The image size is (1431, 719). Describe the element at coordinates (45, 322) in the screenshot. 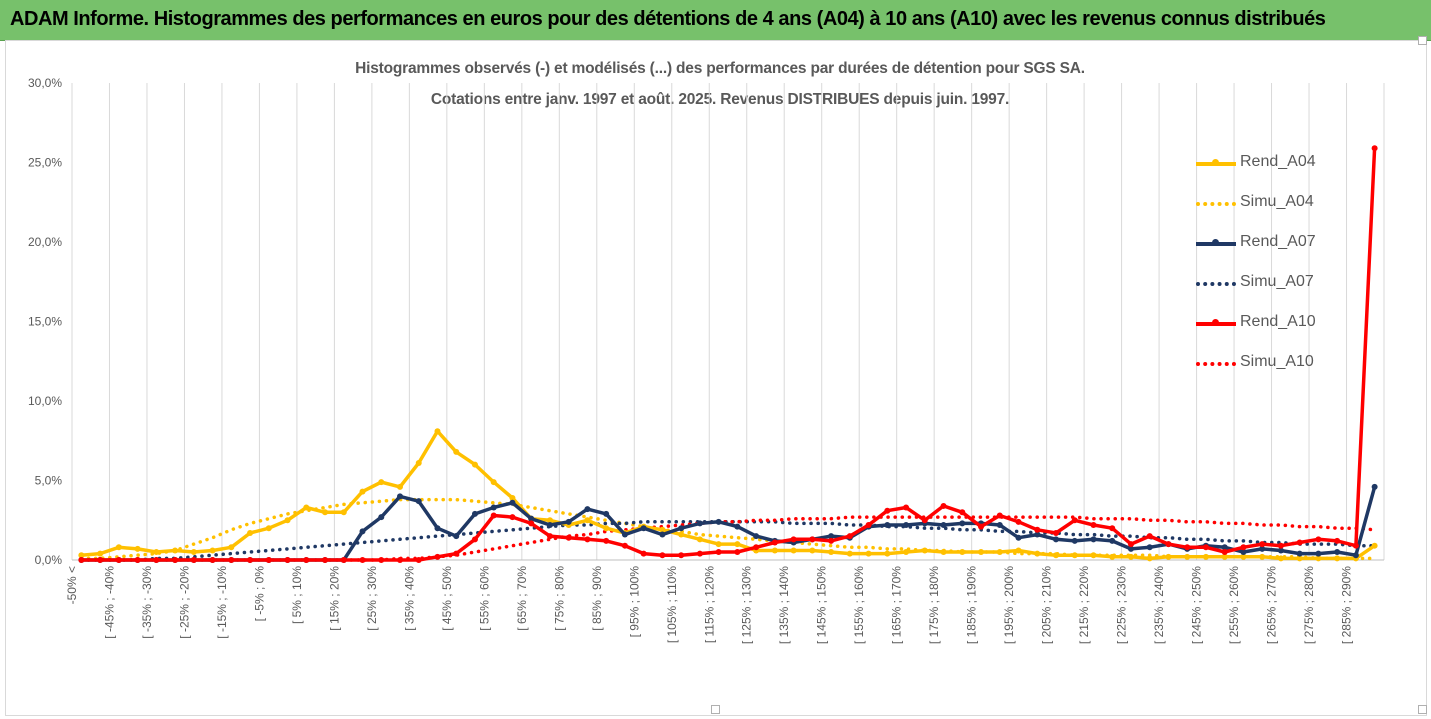

I see `y-tick-label: 15,0%` at that location.